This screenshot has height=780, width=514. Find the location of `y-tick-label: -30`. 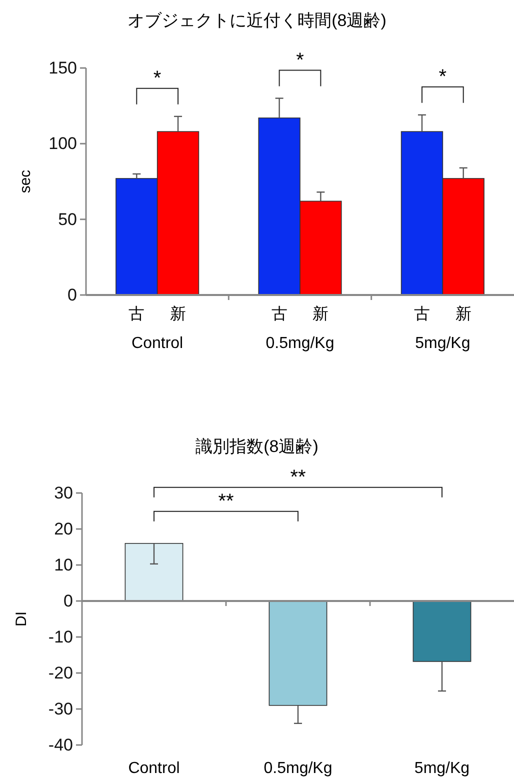

y-tick-label: -30 is located at coordinates (60, 708).